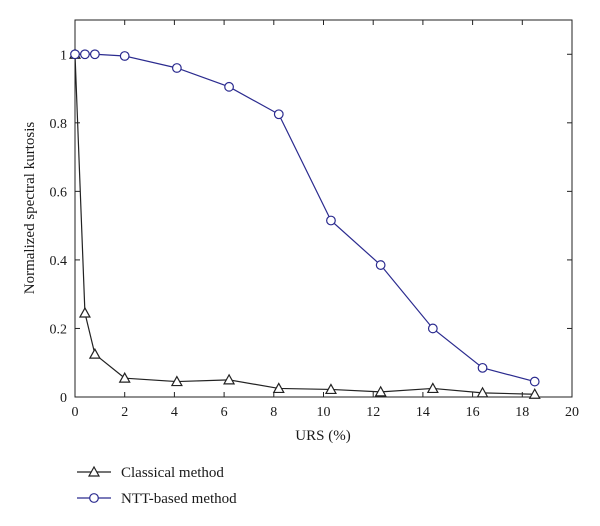 This screenshot has width=600, height=526. What do you see at coordinates (324, 412) in the screenshot?
I see `x-tick-label: 10` at bounding box center [324, 412].